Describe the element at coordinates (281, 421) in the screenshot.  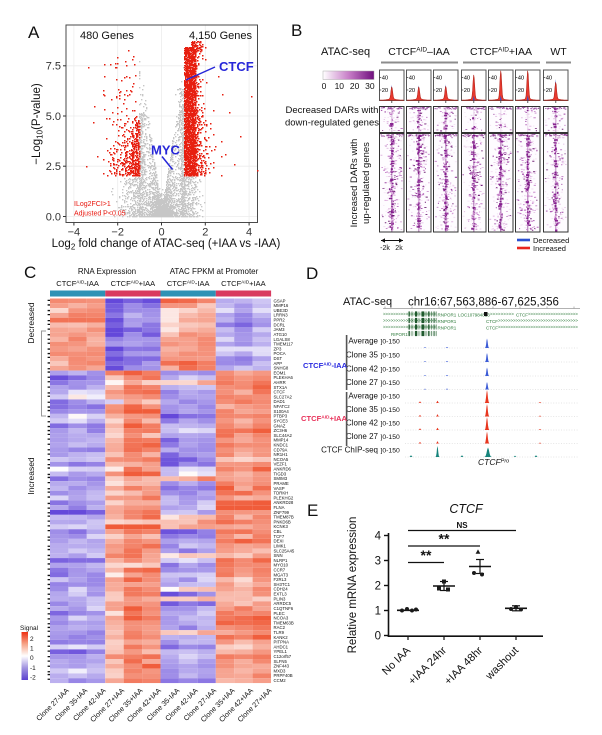
I see `svg-text: SYCE3` at that location.